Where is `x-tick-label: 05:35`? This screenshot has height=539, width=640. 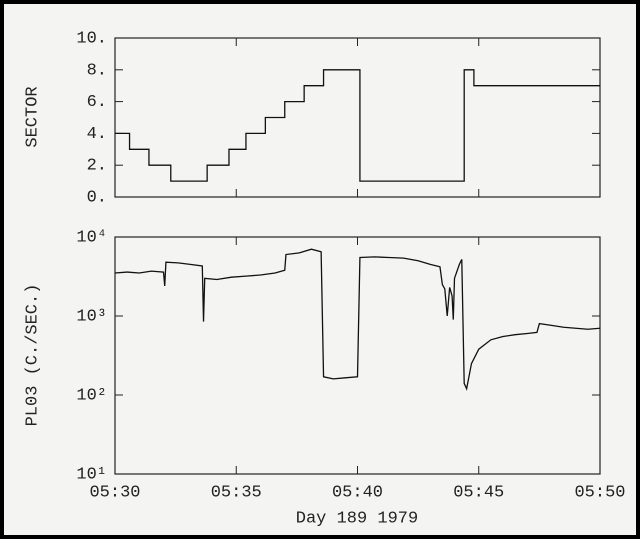 x-tick-label: 05:35 is located at coordinates (236, 492).